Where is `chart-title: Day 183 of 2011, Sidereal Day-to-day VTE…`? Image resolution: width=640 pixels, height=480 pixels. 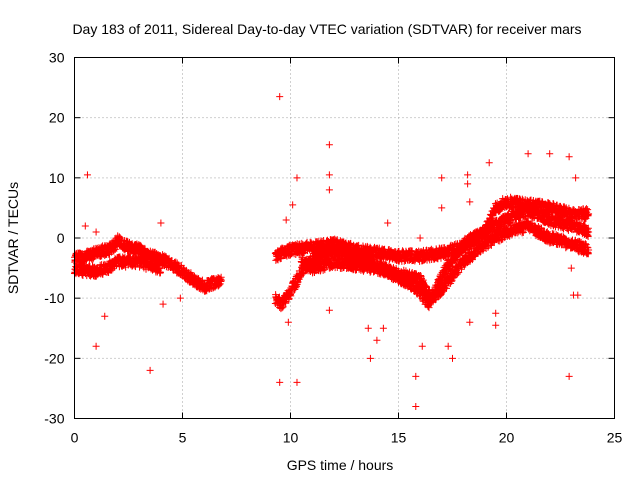 chart-title: Day 183 of 2011, Sidereal Day-to-day VTE… is located at coordinates (326, 29).